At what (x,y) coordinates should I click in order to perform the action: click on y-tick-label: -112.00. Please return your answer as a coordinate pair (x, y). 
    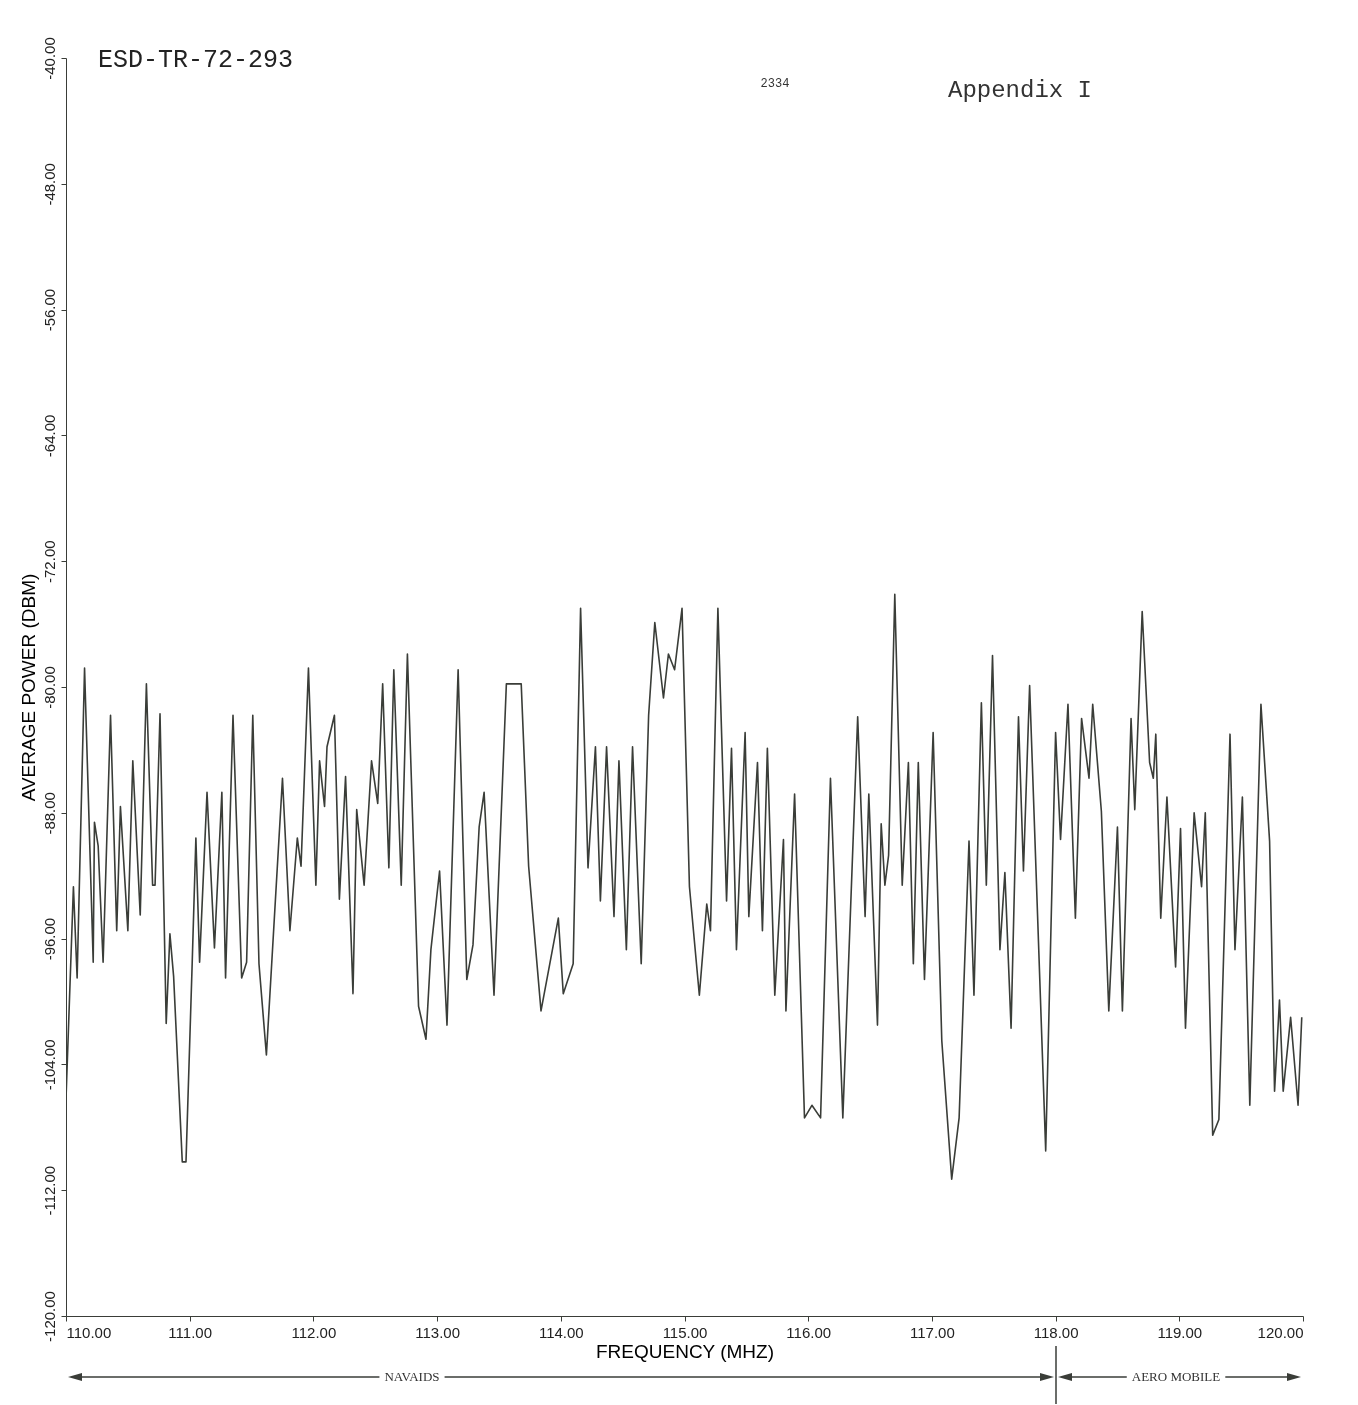
    Looking at the image, I should click on (49, 1190).